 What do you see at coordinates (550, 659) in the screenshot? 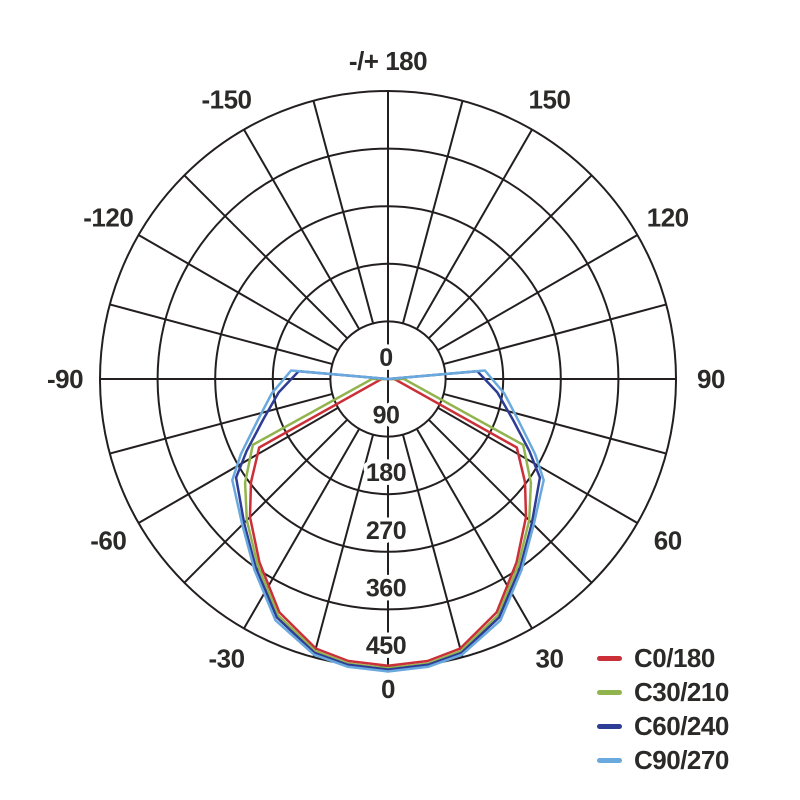
I see `angle-label-30: 30` at bounding box center [550, 659].